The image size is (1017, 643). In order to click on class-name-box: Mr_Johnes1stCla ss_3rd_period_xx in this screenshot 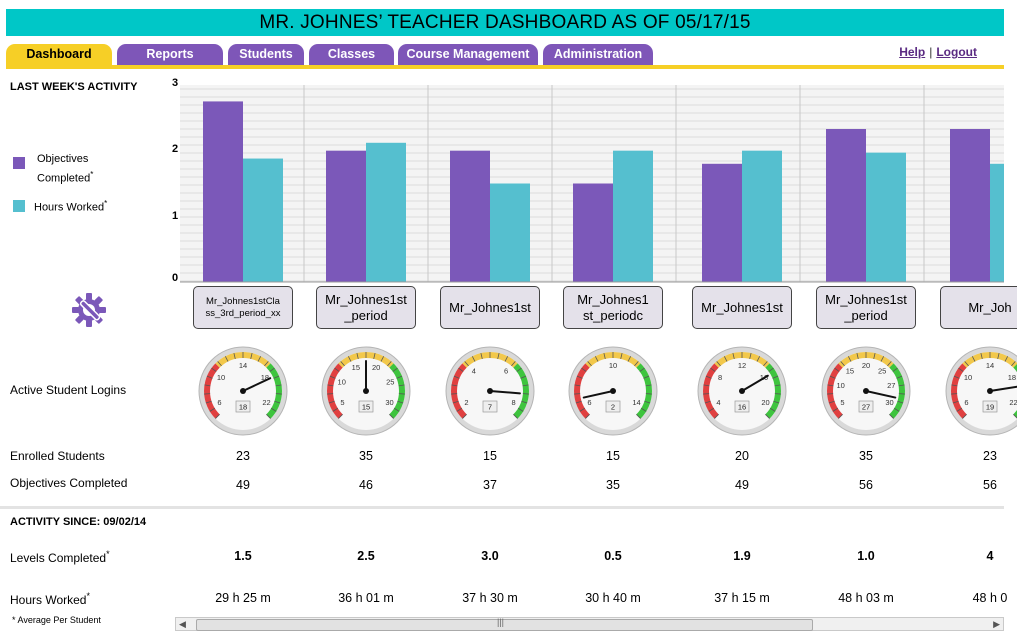, I will do `click(243, 307)`.